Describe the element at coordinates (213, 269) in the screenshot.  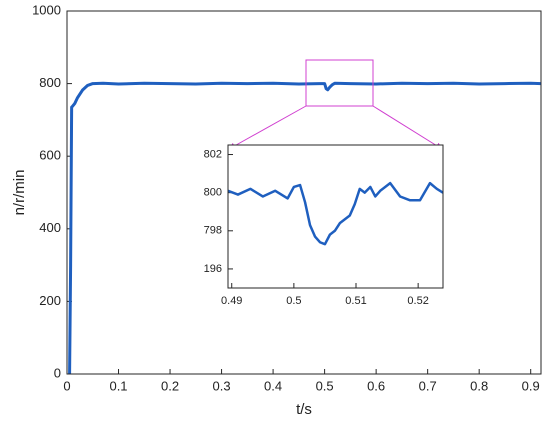
I see `y-tick-label: 196` at that location.